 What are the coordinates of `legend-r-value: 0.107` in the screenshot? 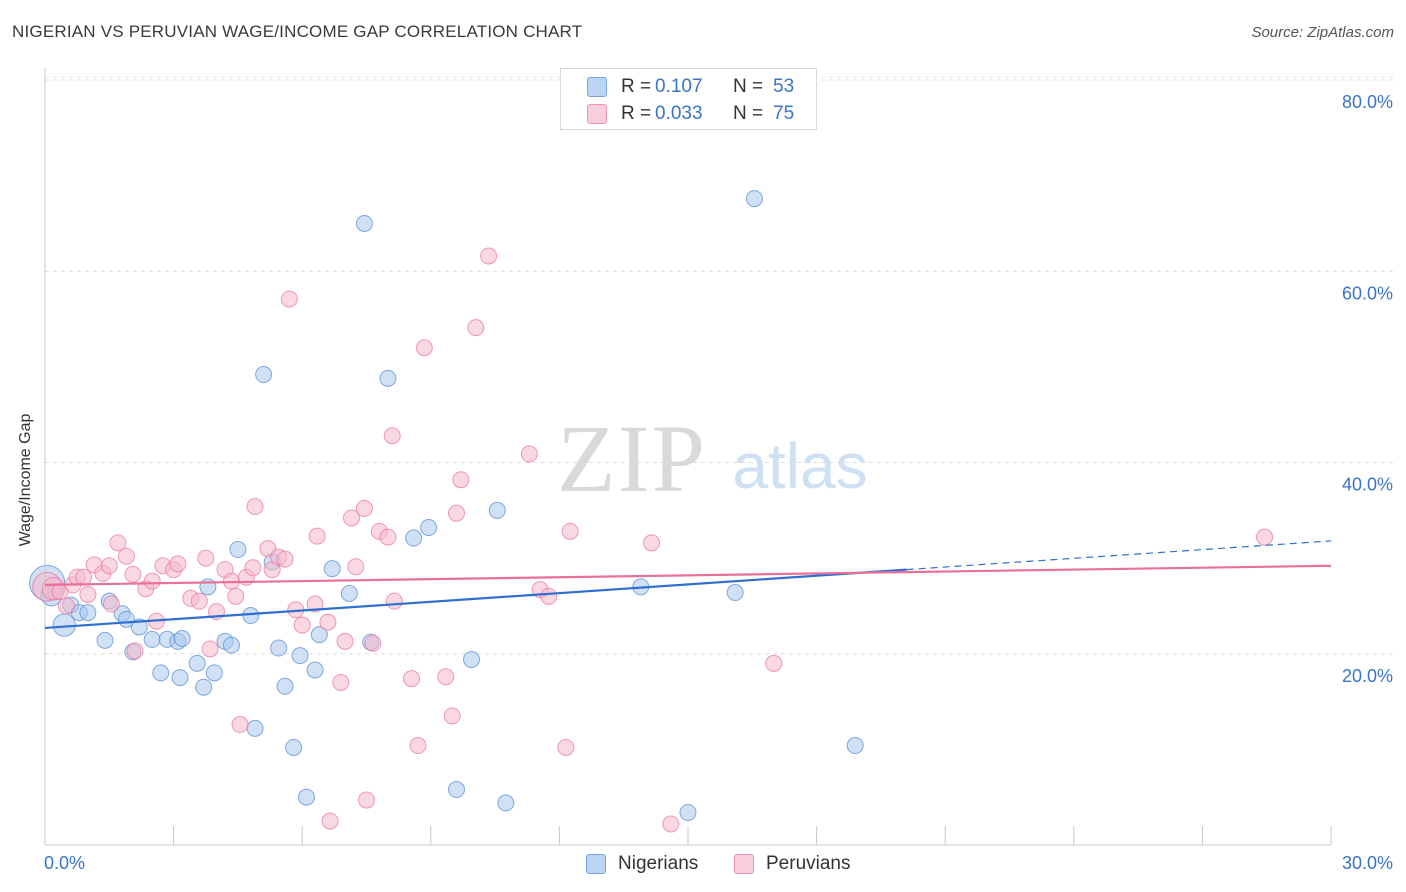 It's located at (679, 86).